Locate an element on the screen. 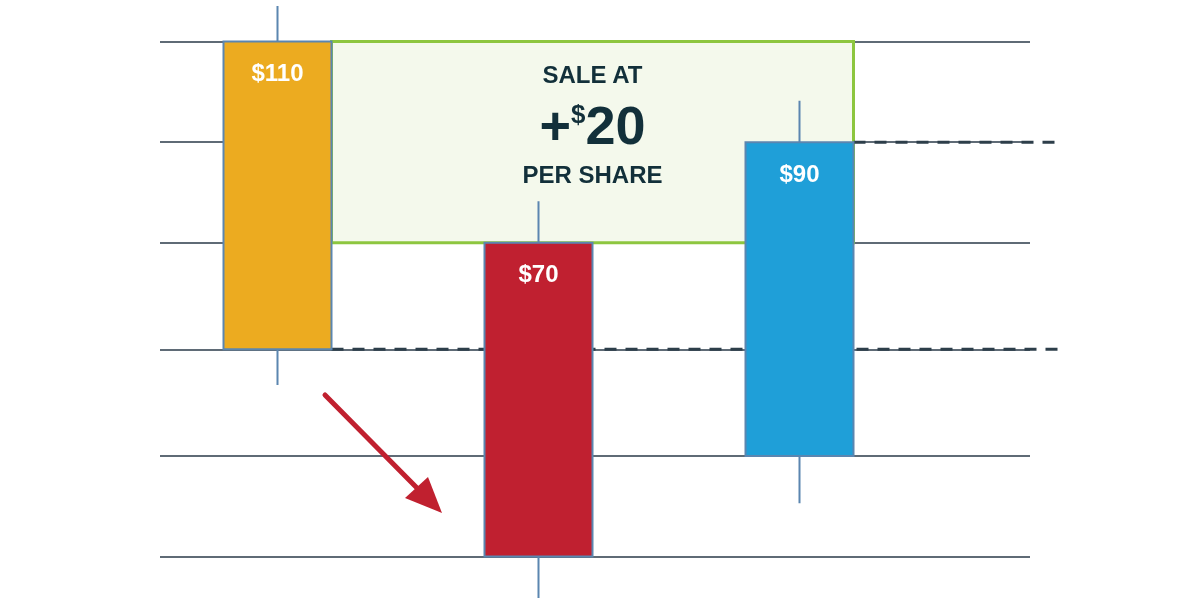 The height and width of the screenshot is (600, 1200). text: $110 is located at coordinates (277, 73).